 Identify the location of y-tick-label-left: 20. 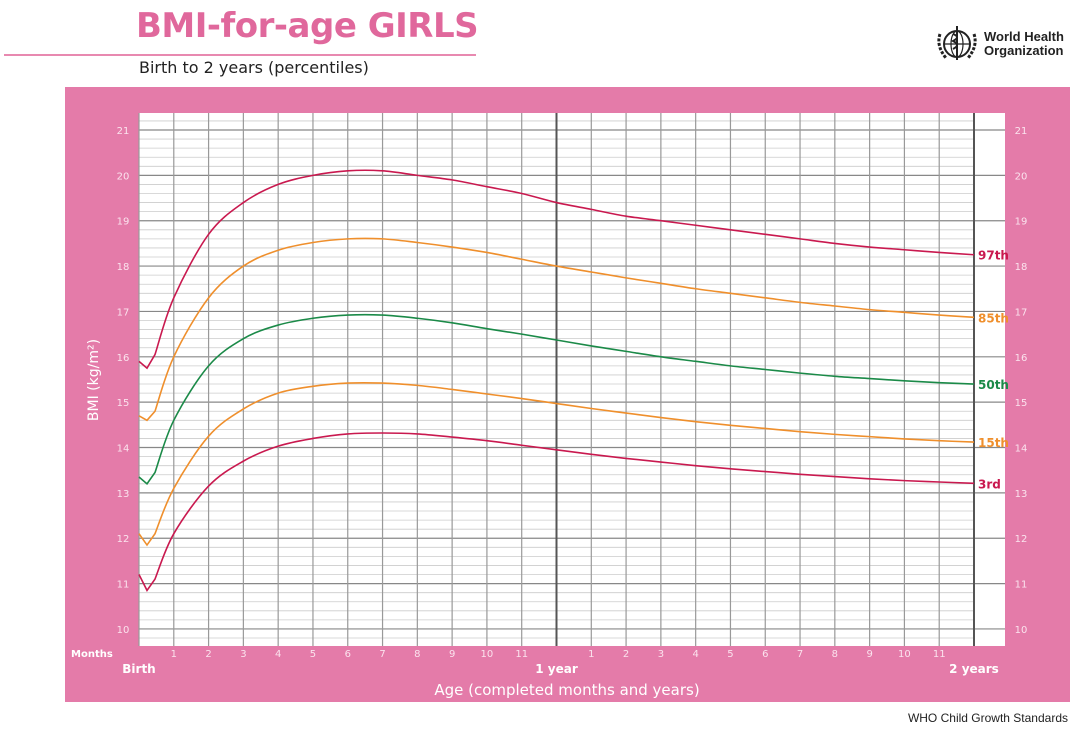
(123, 176).